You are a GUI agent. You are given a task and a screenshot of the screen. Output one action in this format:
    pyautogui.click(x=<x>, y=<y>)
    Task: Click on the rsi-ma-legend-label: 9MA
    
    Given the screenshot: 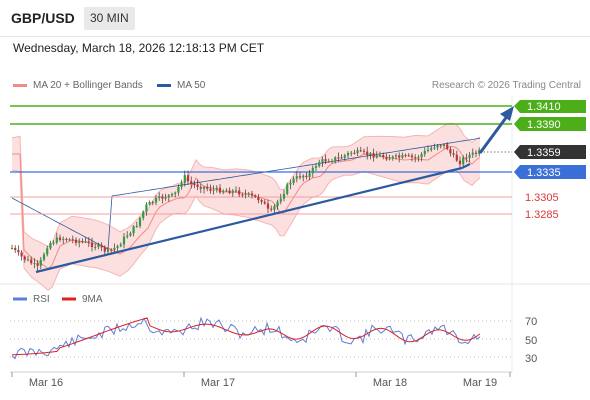 What is the action you would take?
    pyautogui.click(x=92, y=299)
    